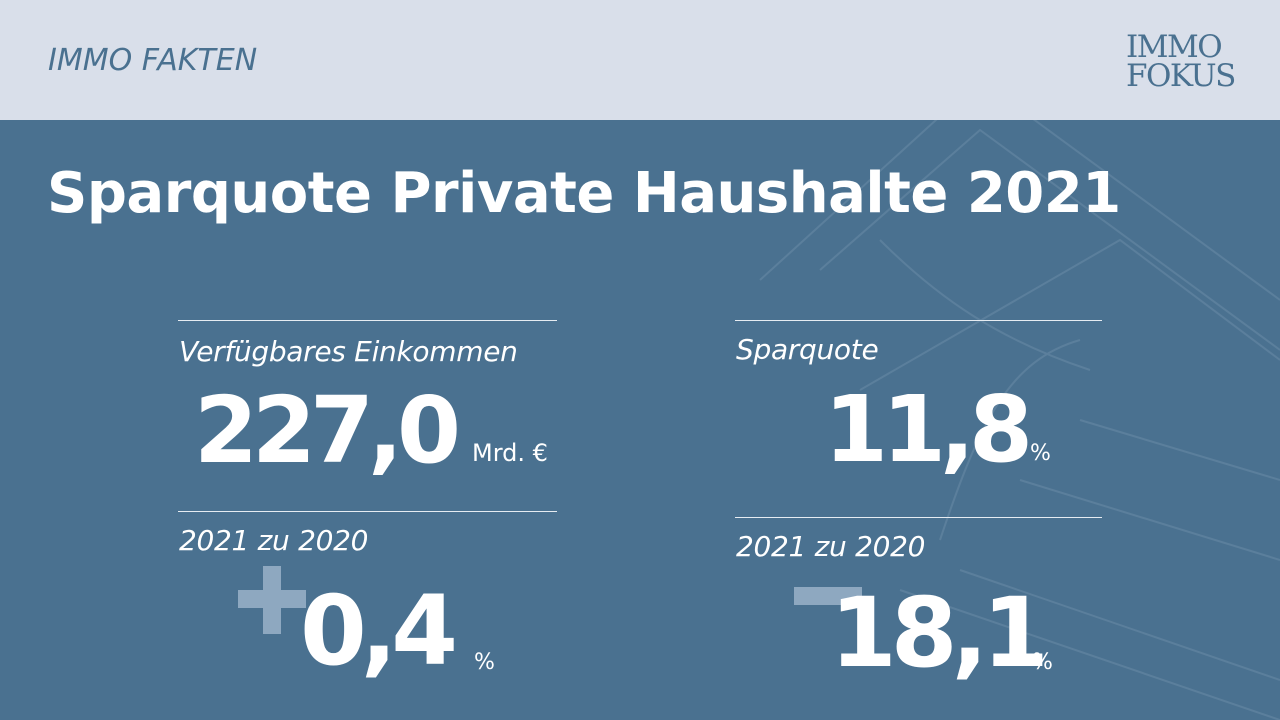  I want to click on logo-line-2: FOKUS, so click(1181, 76).